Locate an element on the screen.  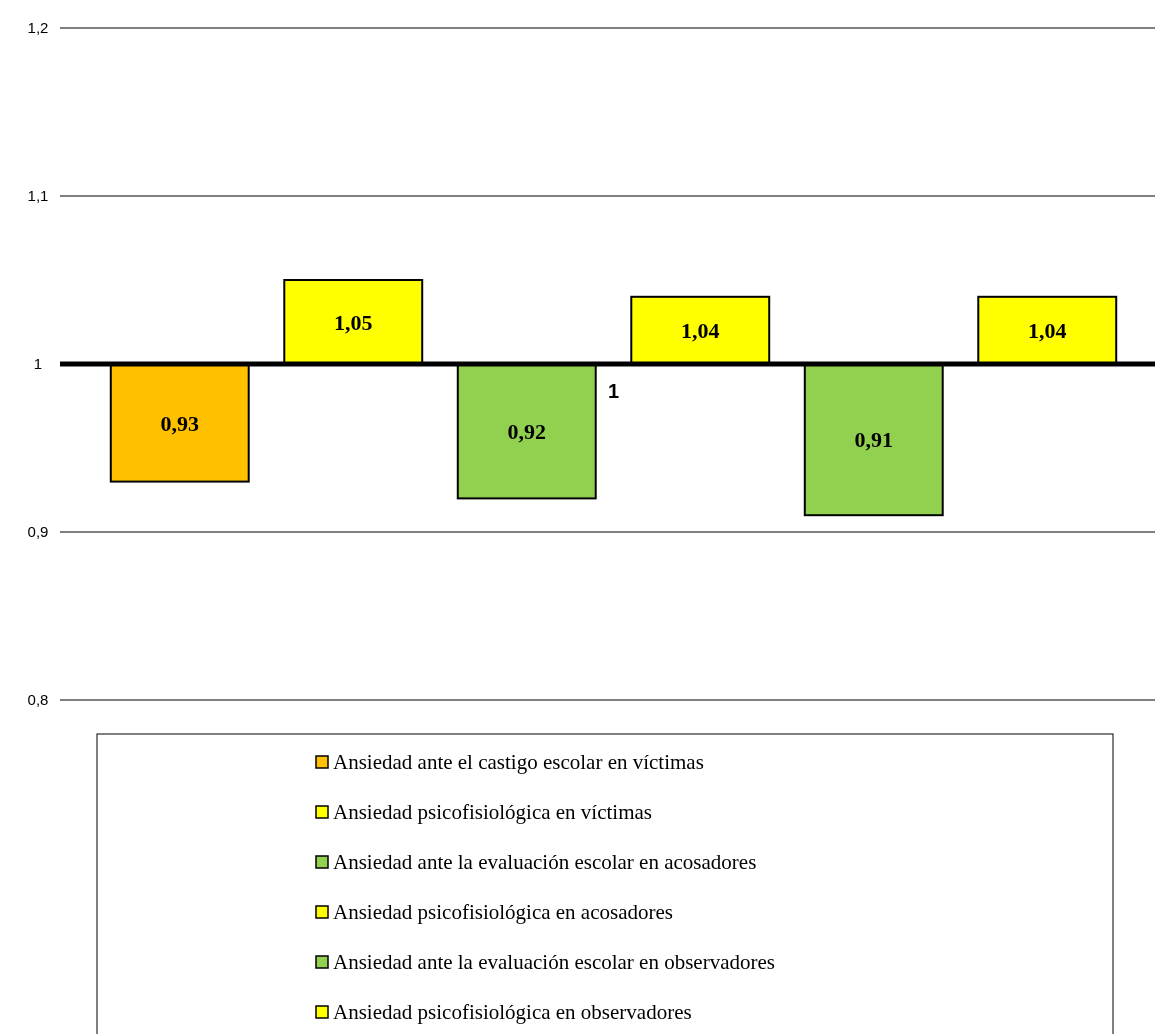
data-label: 0,93 is located at coordinates (179, 423).